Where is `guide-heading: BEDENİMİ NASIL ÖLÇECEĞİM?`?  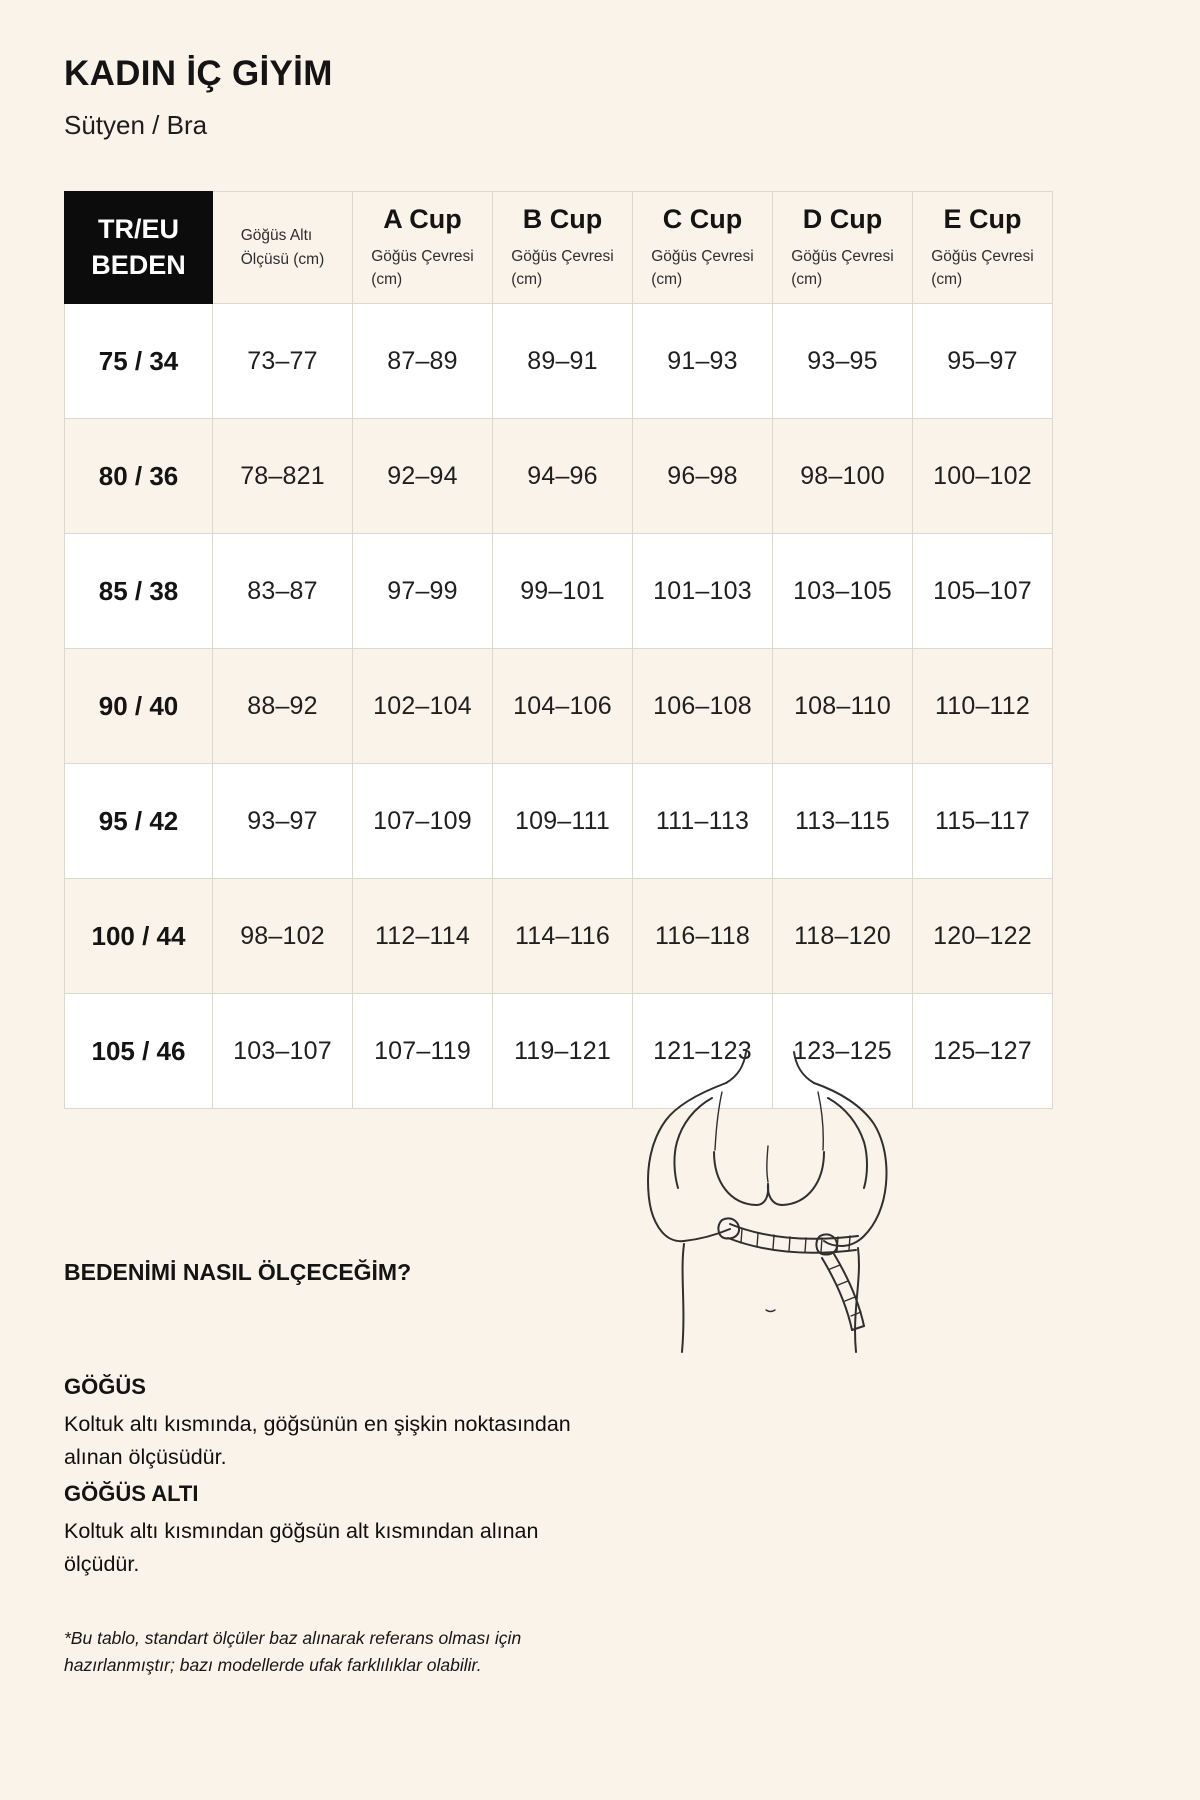
guide-heading: BEDENİMİ NASIL ÖLÇECEĞİM? is located at coordinates (238, 1272).